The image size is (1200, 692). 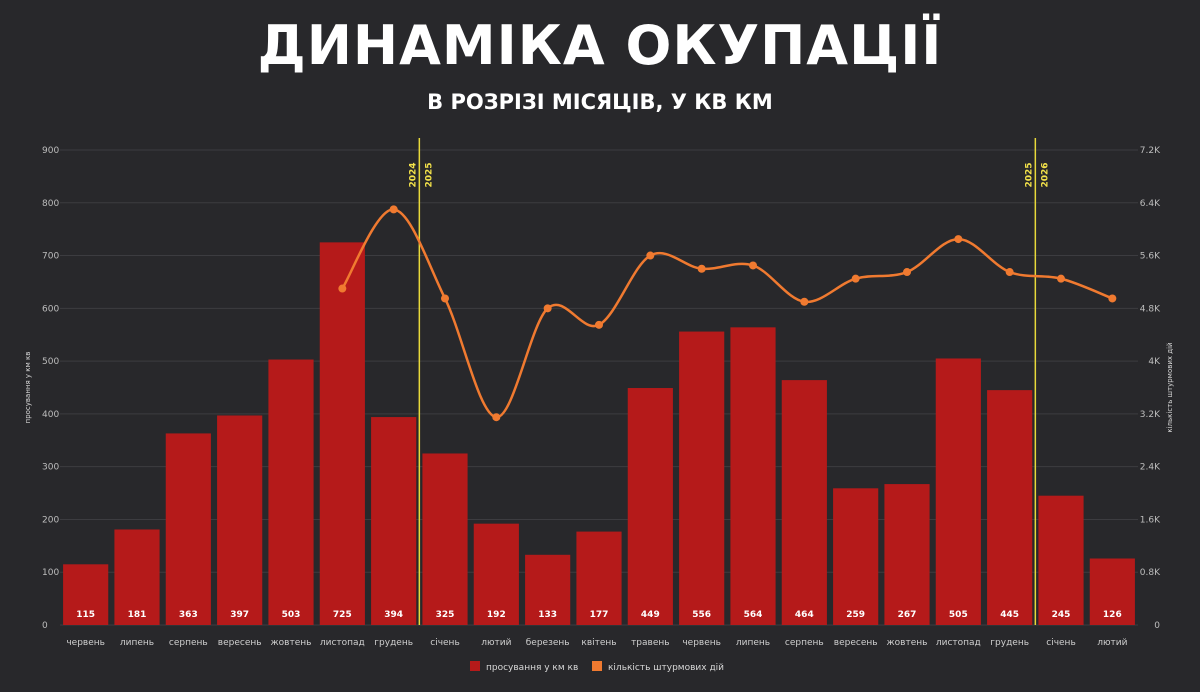 I want to click on left-tick-label: 800, so click(x=50, y=204).